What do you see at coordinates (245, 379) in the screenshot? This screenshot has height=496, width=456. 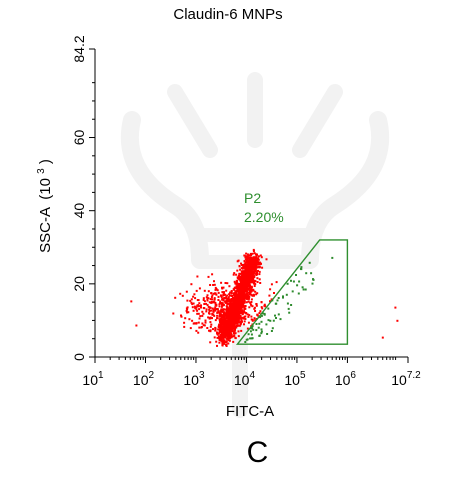 I see `x-tick-label: 104` at bounding box center [245, 379].